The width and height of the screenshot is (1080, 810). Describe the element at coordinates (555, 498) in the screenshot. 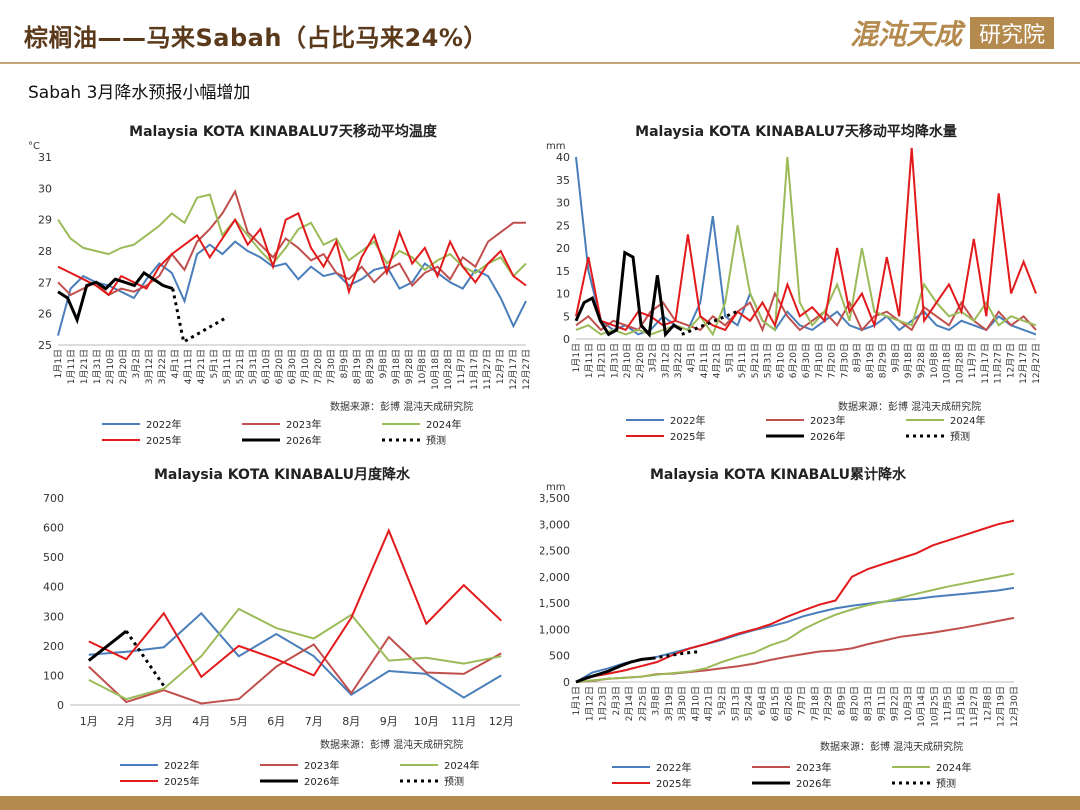

I see `y-tick-label: 3,500` at that location.